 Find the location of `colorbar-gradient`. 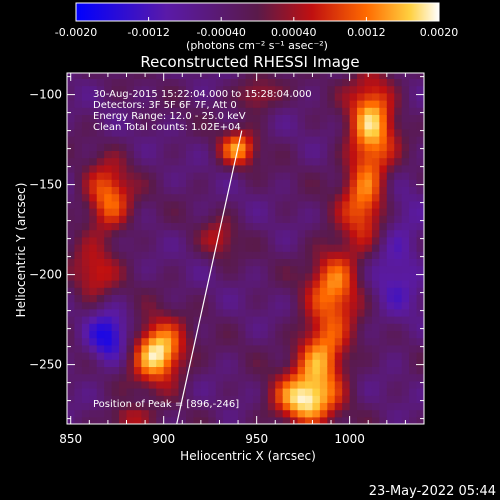

colorbar-gradient is located at coordinates (257, 12).